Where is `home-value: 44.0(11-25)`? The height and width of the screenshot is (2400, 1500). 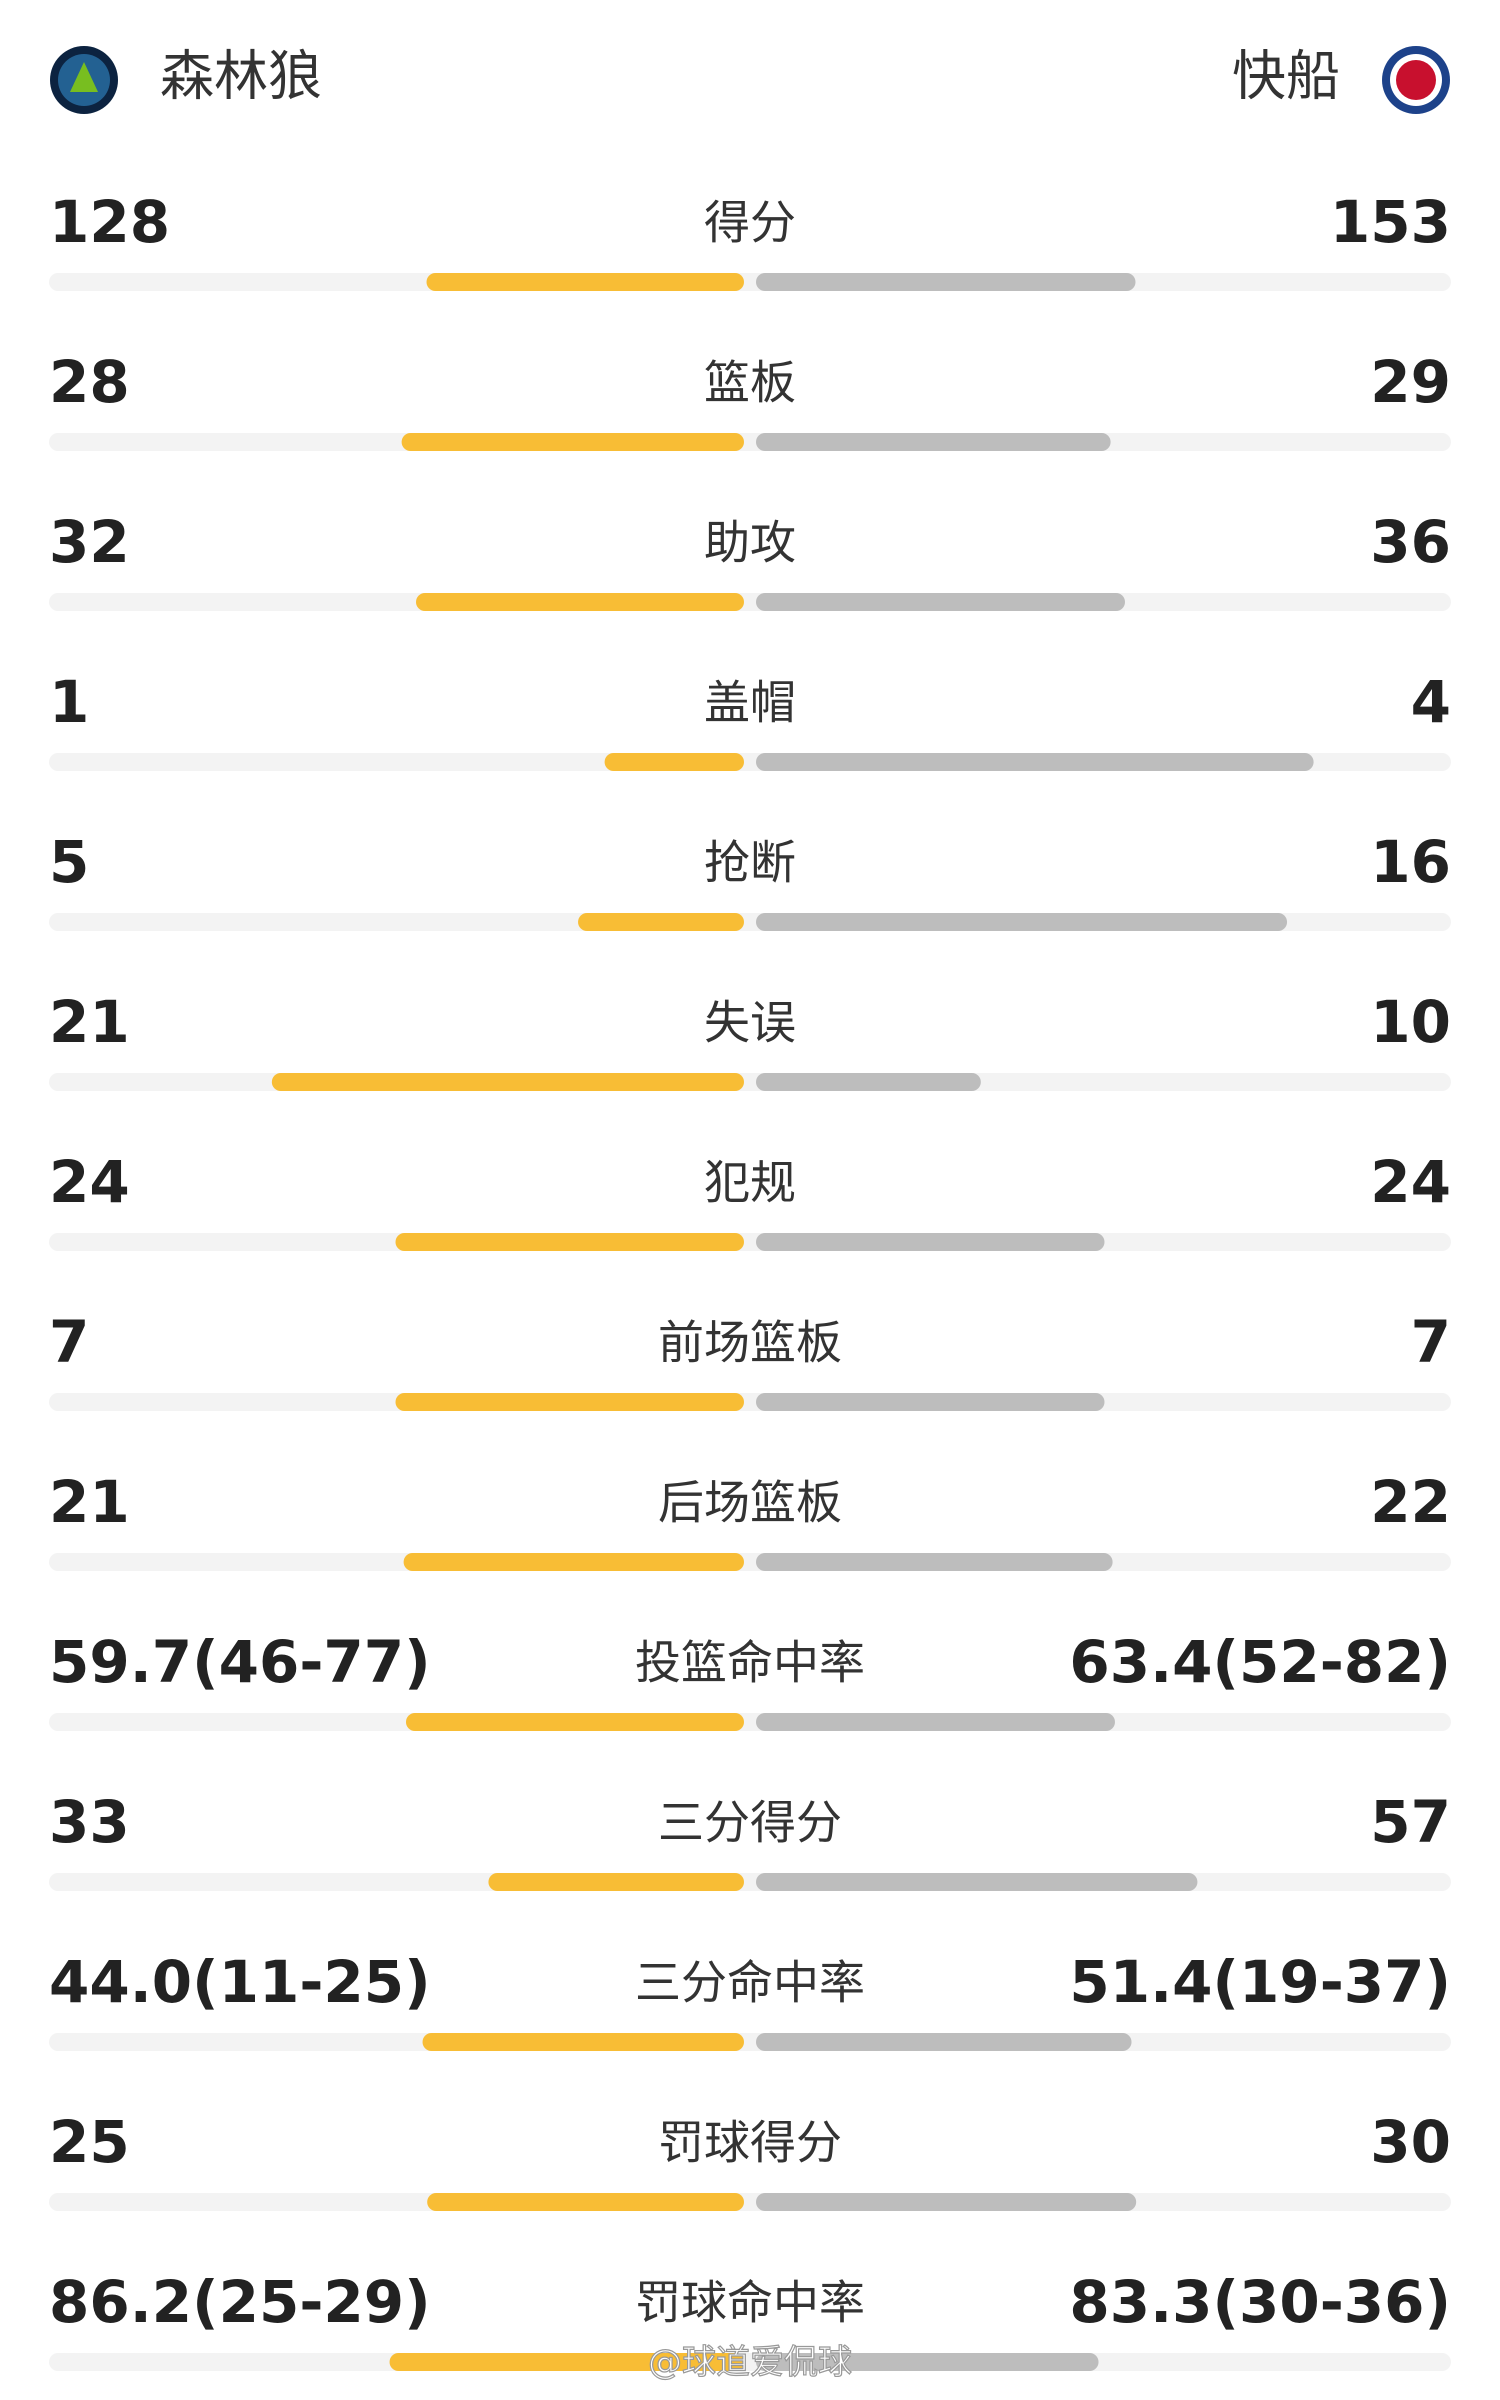 home-value: 44.0(11-25) is located at coordinates (240, 1982).